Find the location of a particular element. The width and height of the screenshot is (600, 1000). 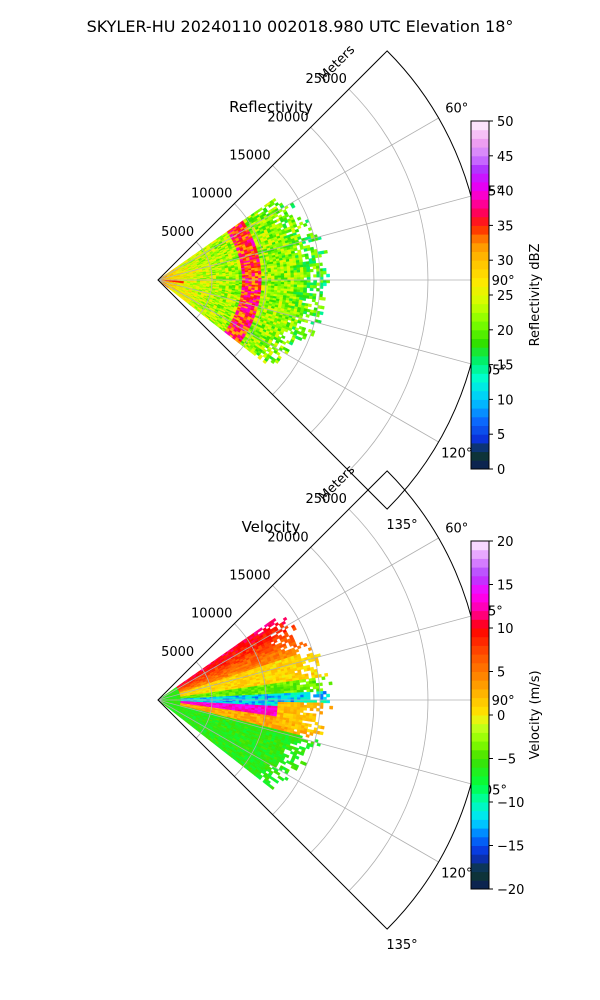

data-field is located at coordinates (244, 281).